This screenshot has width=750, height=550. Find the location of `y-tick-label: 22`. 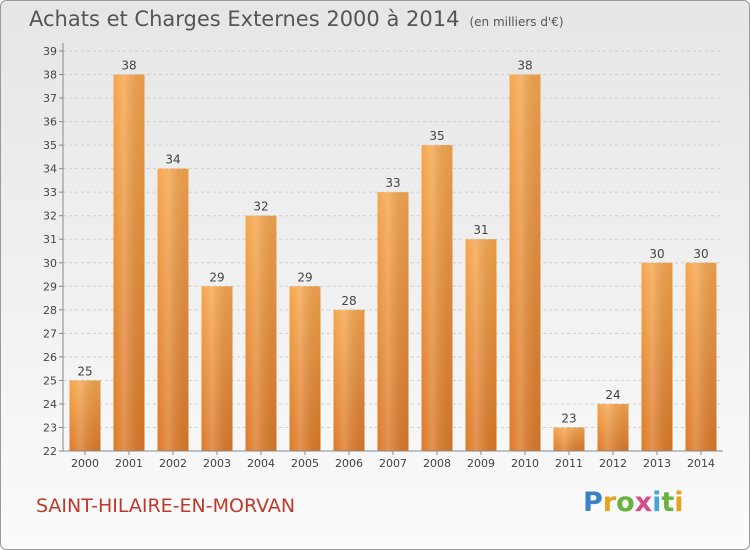

y-tick-label: 22 is located at coordinates (50, 451).